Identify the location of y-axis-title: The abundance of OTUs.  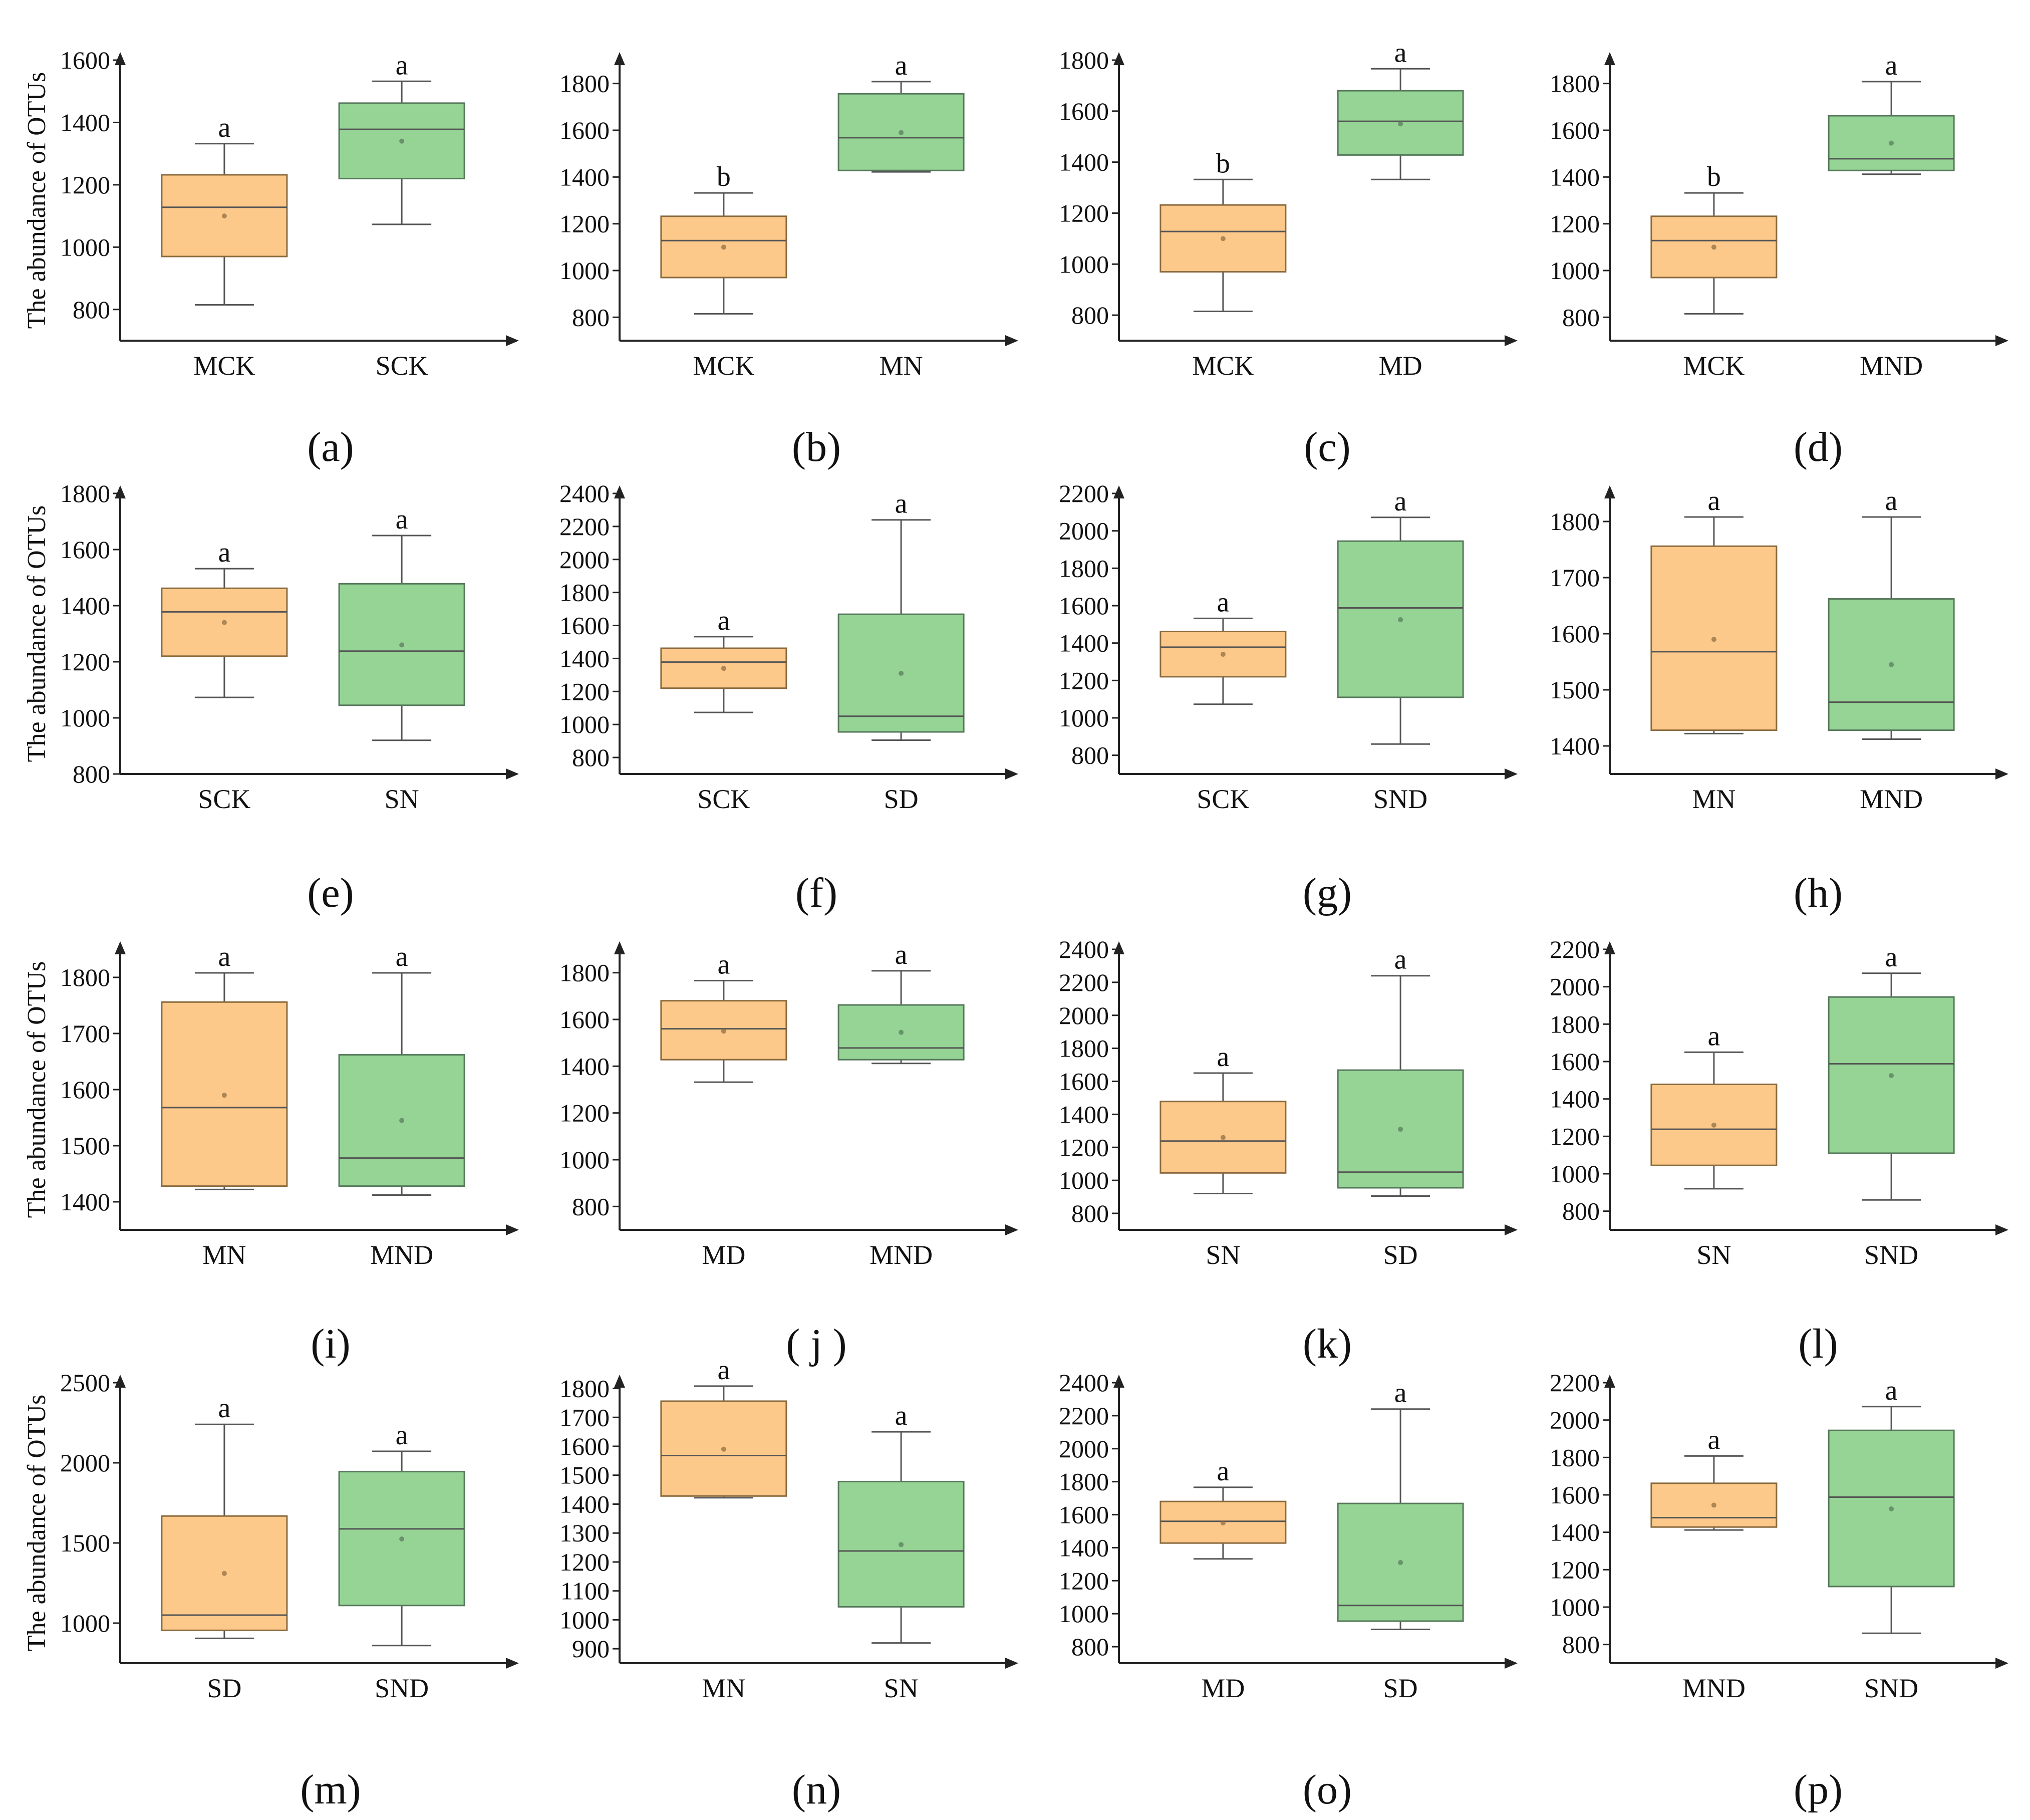
(37, 201).